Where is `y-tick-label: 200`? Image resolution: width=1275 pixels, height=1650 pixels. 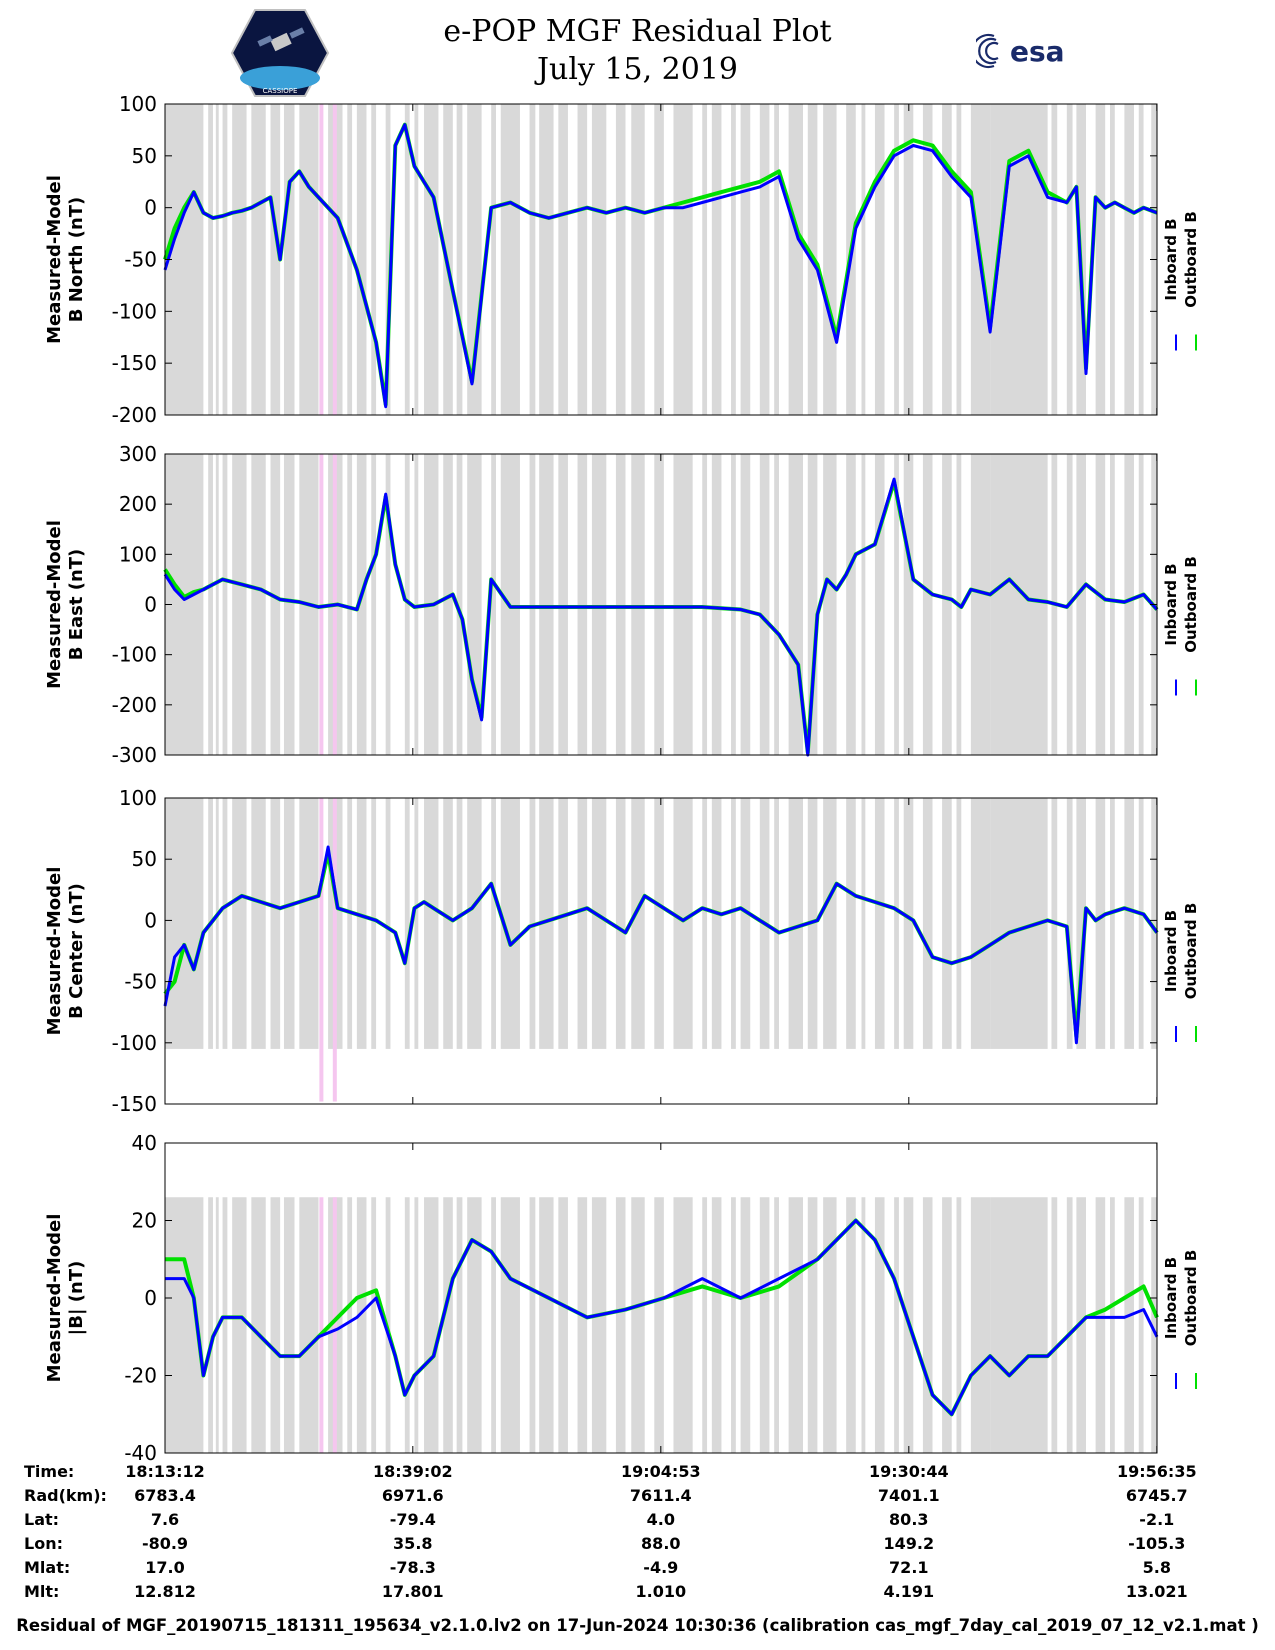 y-tick-label: 200 is located at coordinates (138, 504).